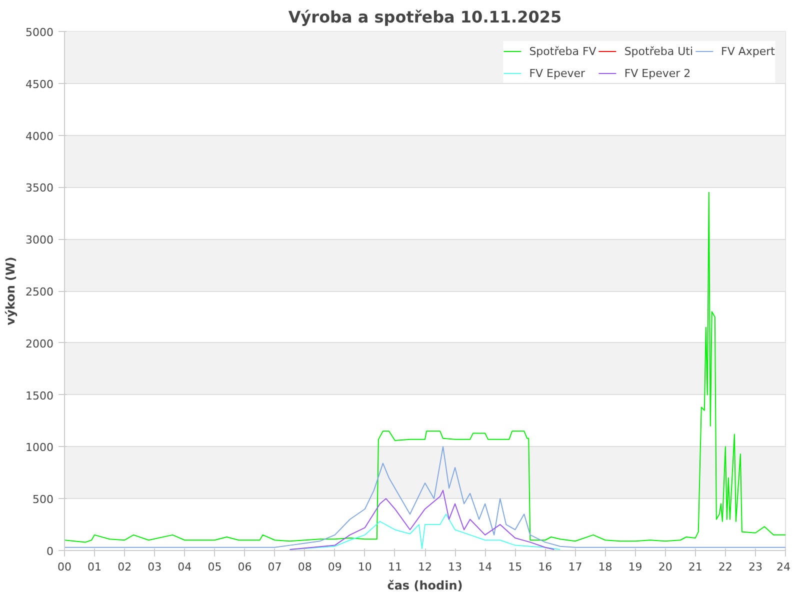  Describe the element at coordinates (485, 567) in the screenshot. I see `x-tick-label: 14` at that location.